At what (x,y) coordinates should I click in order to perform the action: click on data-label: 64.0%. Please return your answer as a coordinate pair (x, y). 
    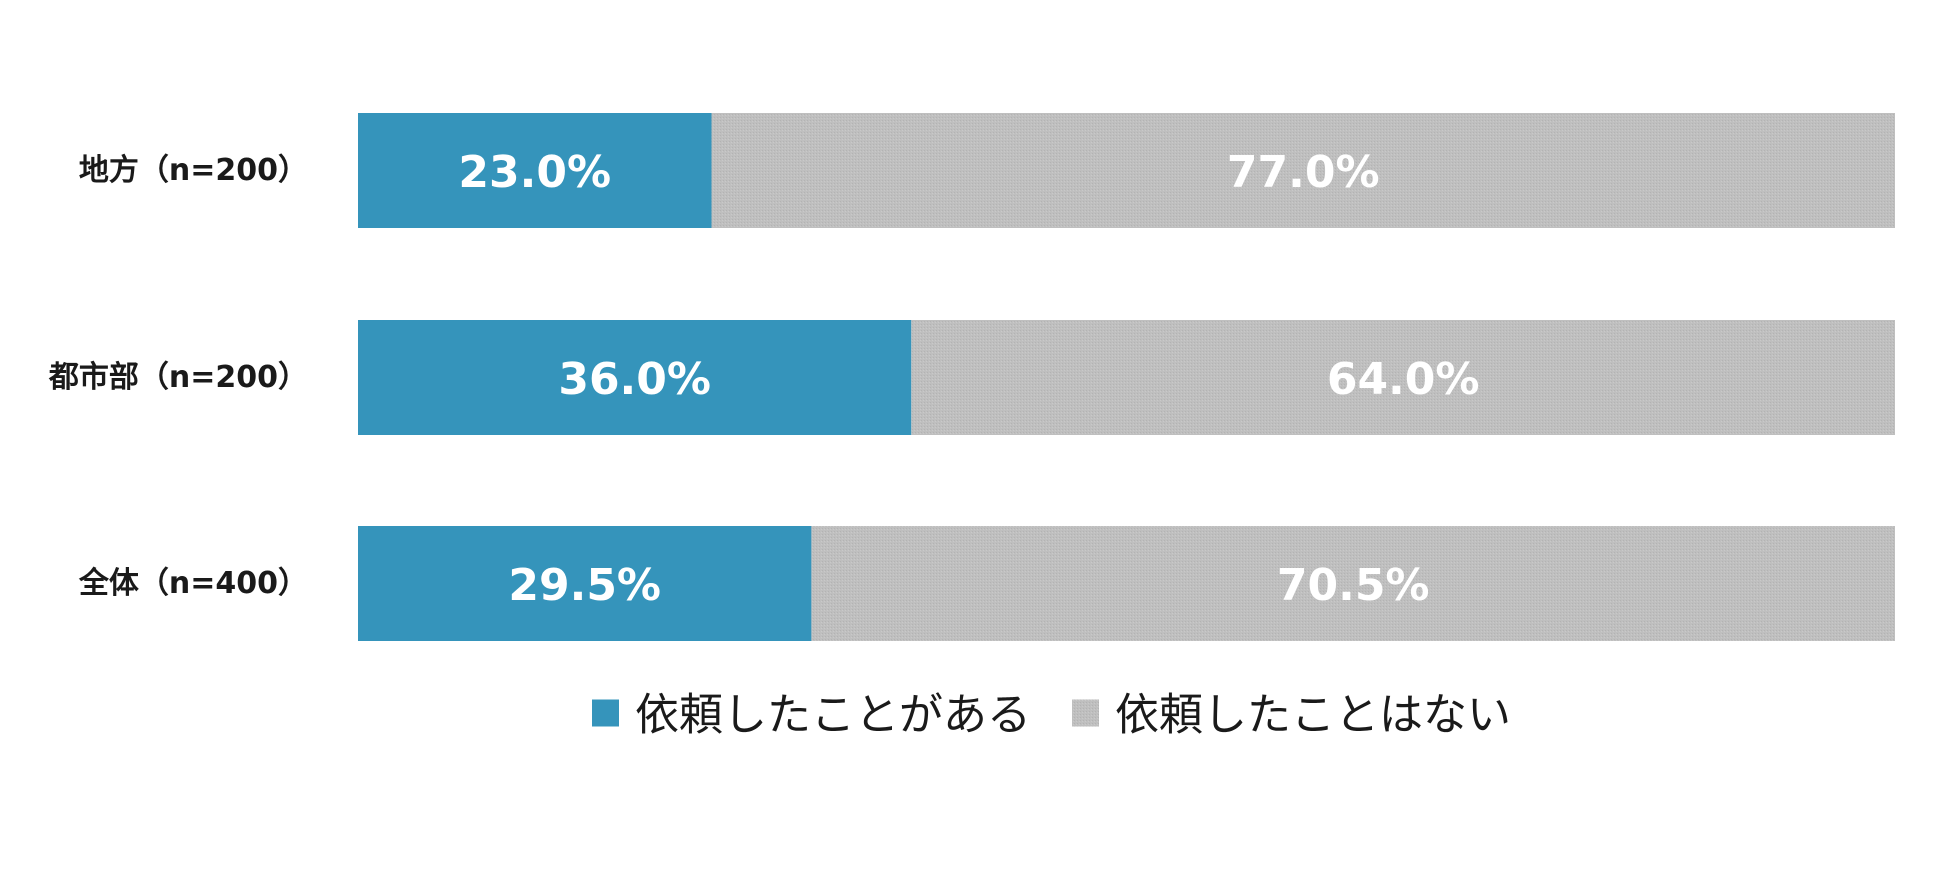
    Looking at the image, I should click on (1403, 379).